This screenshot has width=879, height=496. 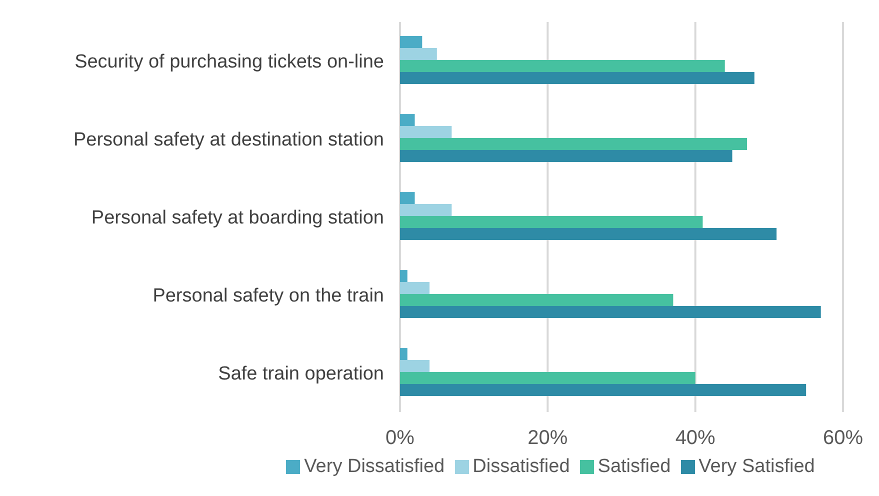 I want to click on y-tick-label: Personal safety at boarding station, so click(x=237, y=218).